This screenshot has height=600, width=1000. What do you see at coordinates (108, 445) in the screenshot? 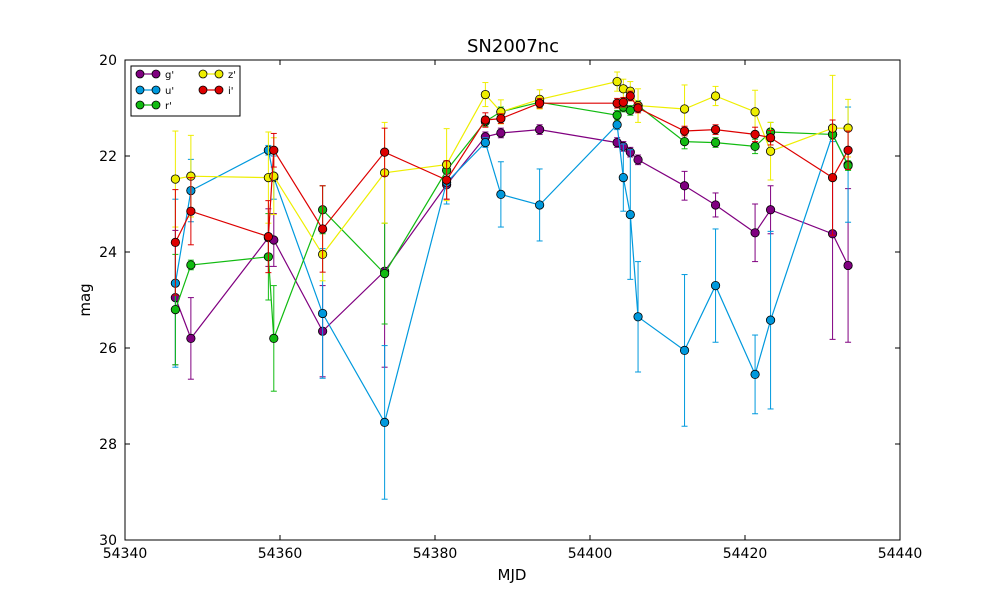
I see `y-tick-label: 28` at bounding box center [108, 445].